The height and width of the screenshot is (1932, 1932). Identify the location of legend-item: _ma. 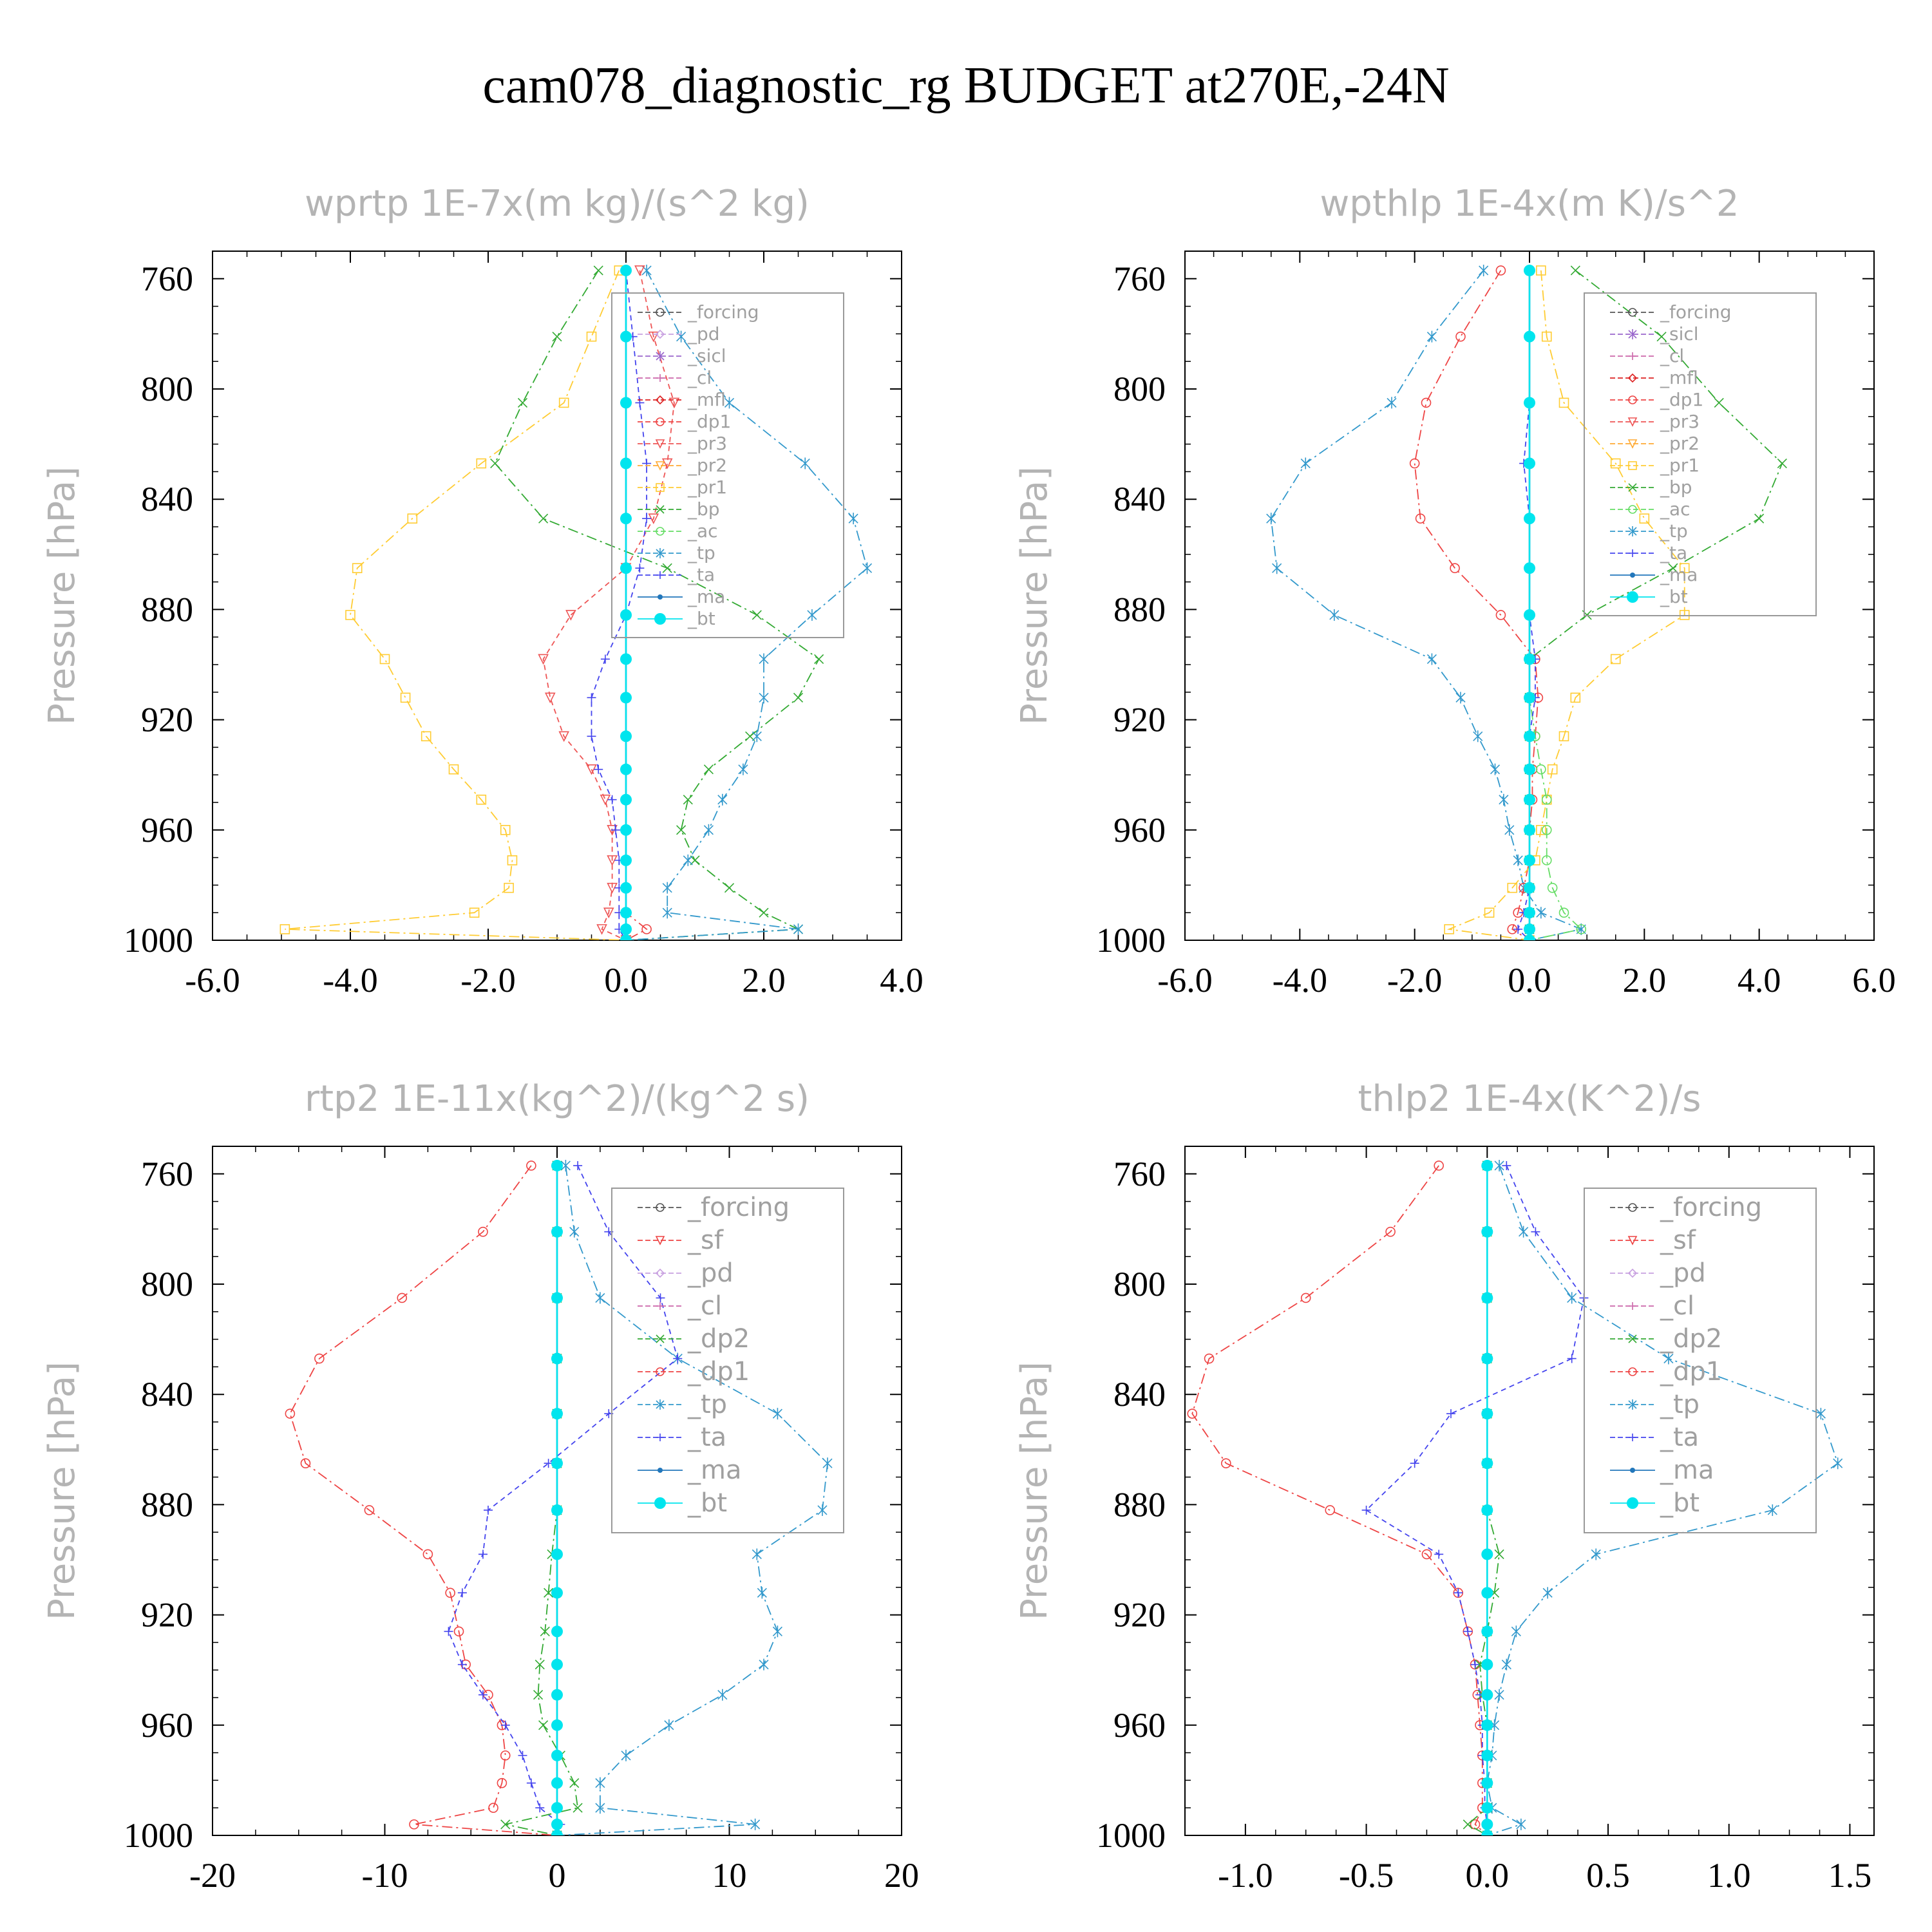
(689, 1470).